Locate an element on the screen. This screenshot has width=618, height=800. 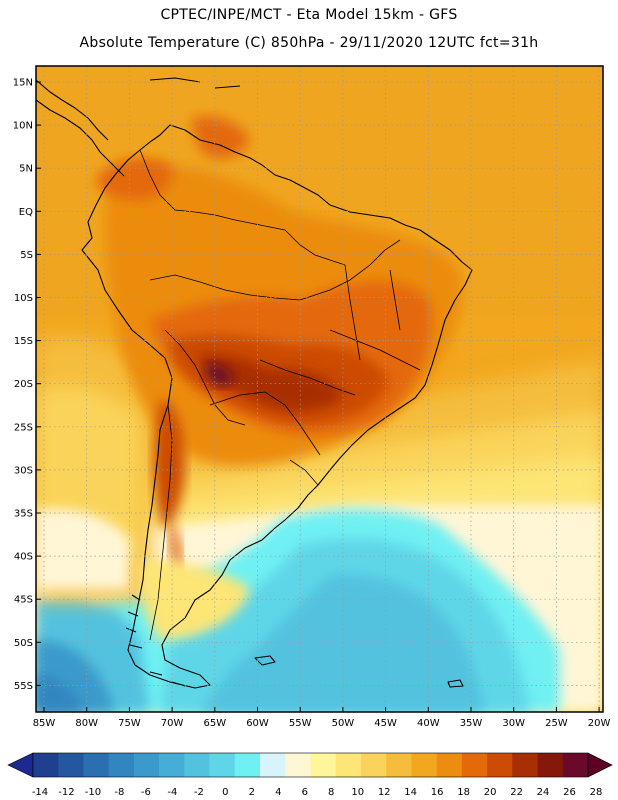
lat-tick-label: 15S is located at coordinates (23, 341).